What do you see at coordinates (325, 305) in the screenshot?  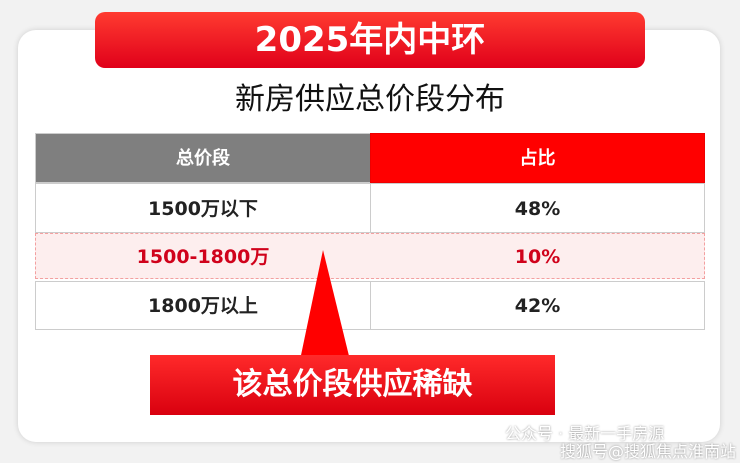 I see `pointer-arrow` at bounding box center [325, 305].